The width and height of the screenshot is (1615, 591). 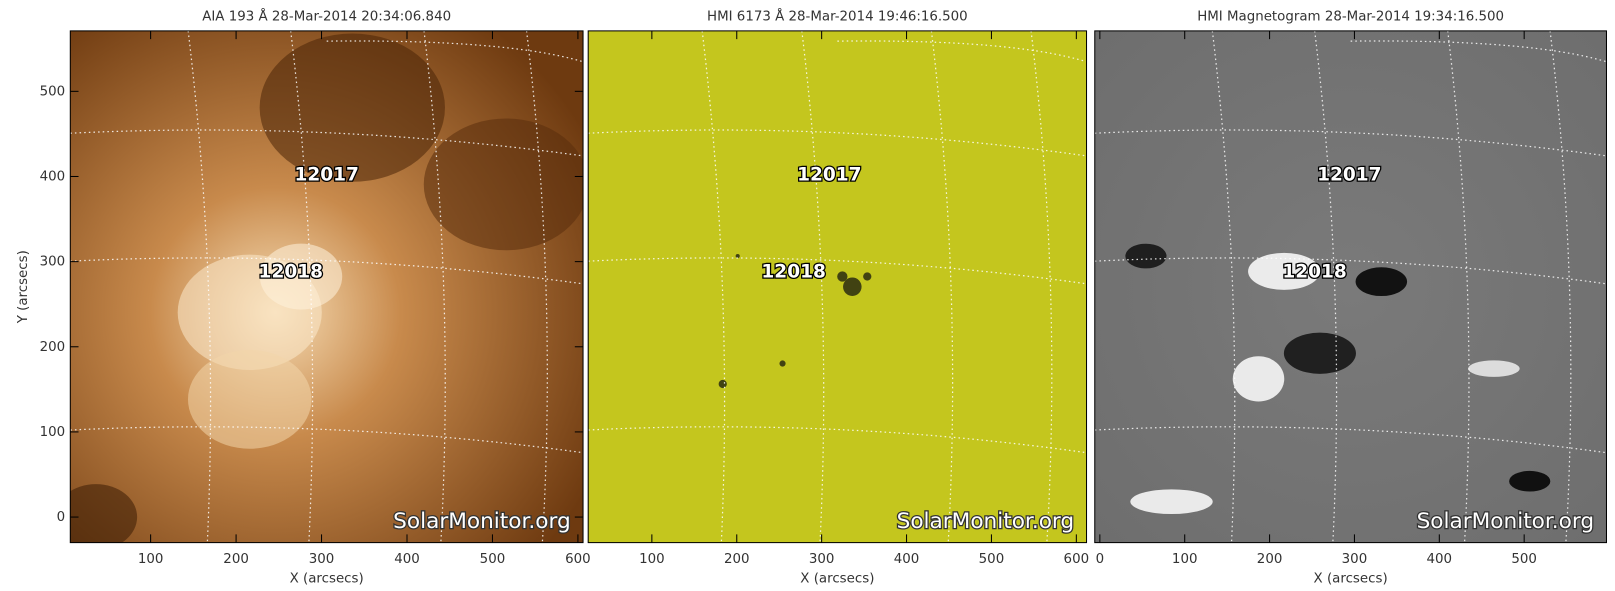 What do you see at coordinates (1350, 16) in the screenshot?
I see `panel-title: HMI Magnetogram 28-Mar-2014 19:34:16.500` at bounding box center [1350, 16].